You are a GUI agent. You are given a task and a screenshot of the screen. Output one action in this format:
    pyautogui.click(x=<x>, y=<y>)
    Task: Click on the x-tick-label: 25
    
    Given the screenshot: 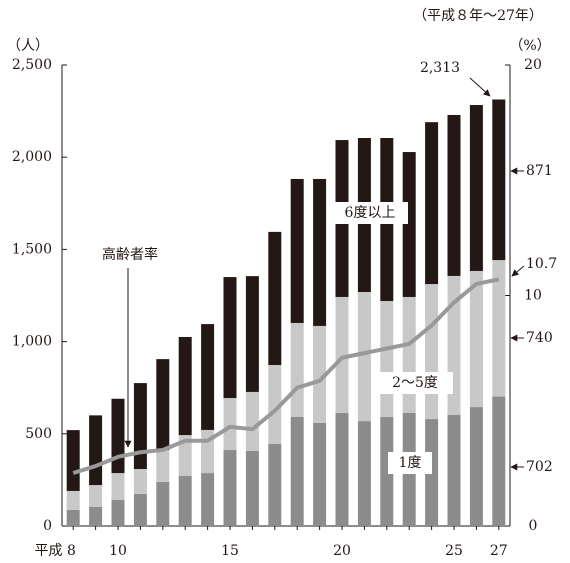 What is the action you would take?
    pyautogui.click(x=454, y=551)
    